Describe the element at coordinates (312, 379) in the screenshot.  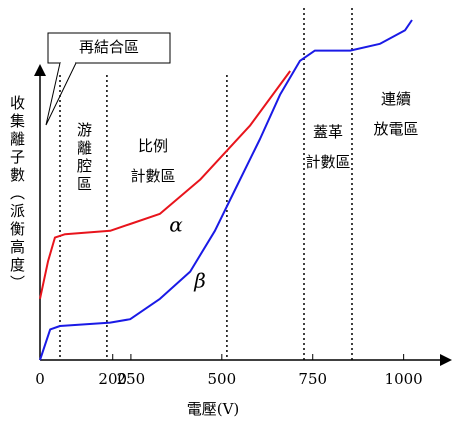
I see `x-tick-label: 750` at that location.